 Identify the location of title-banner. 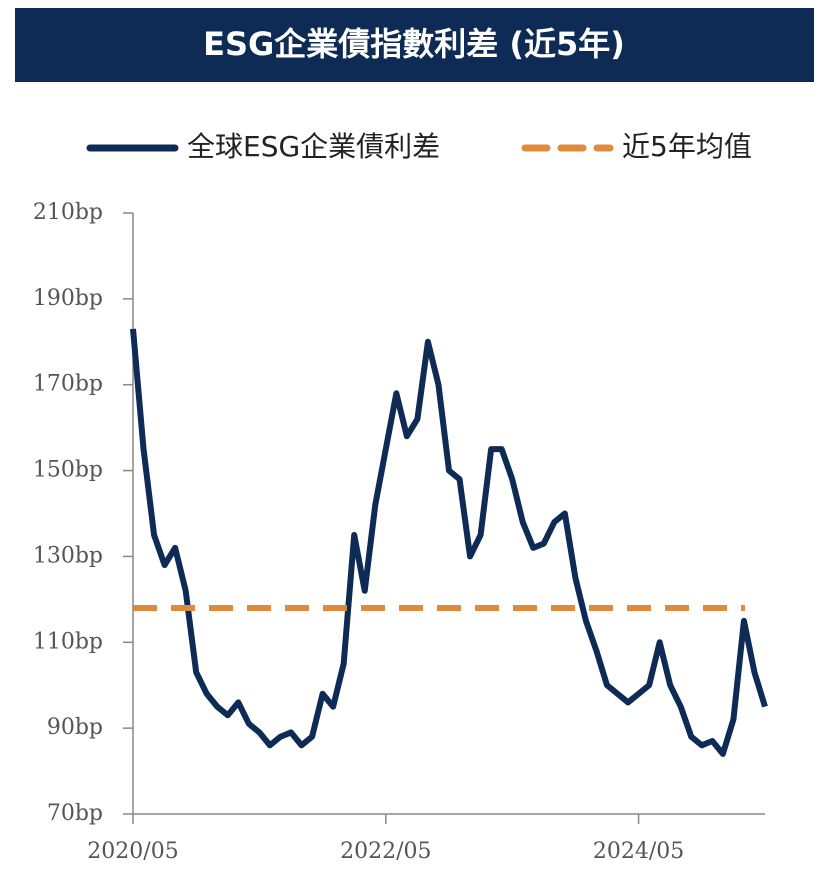
(414, 45).